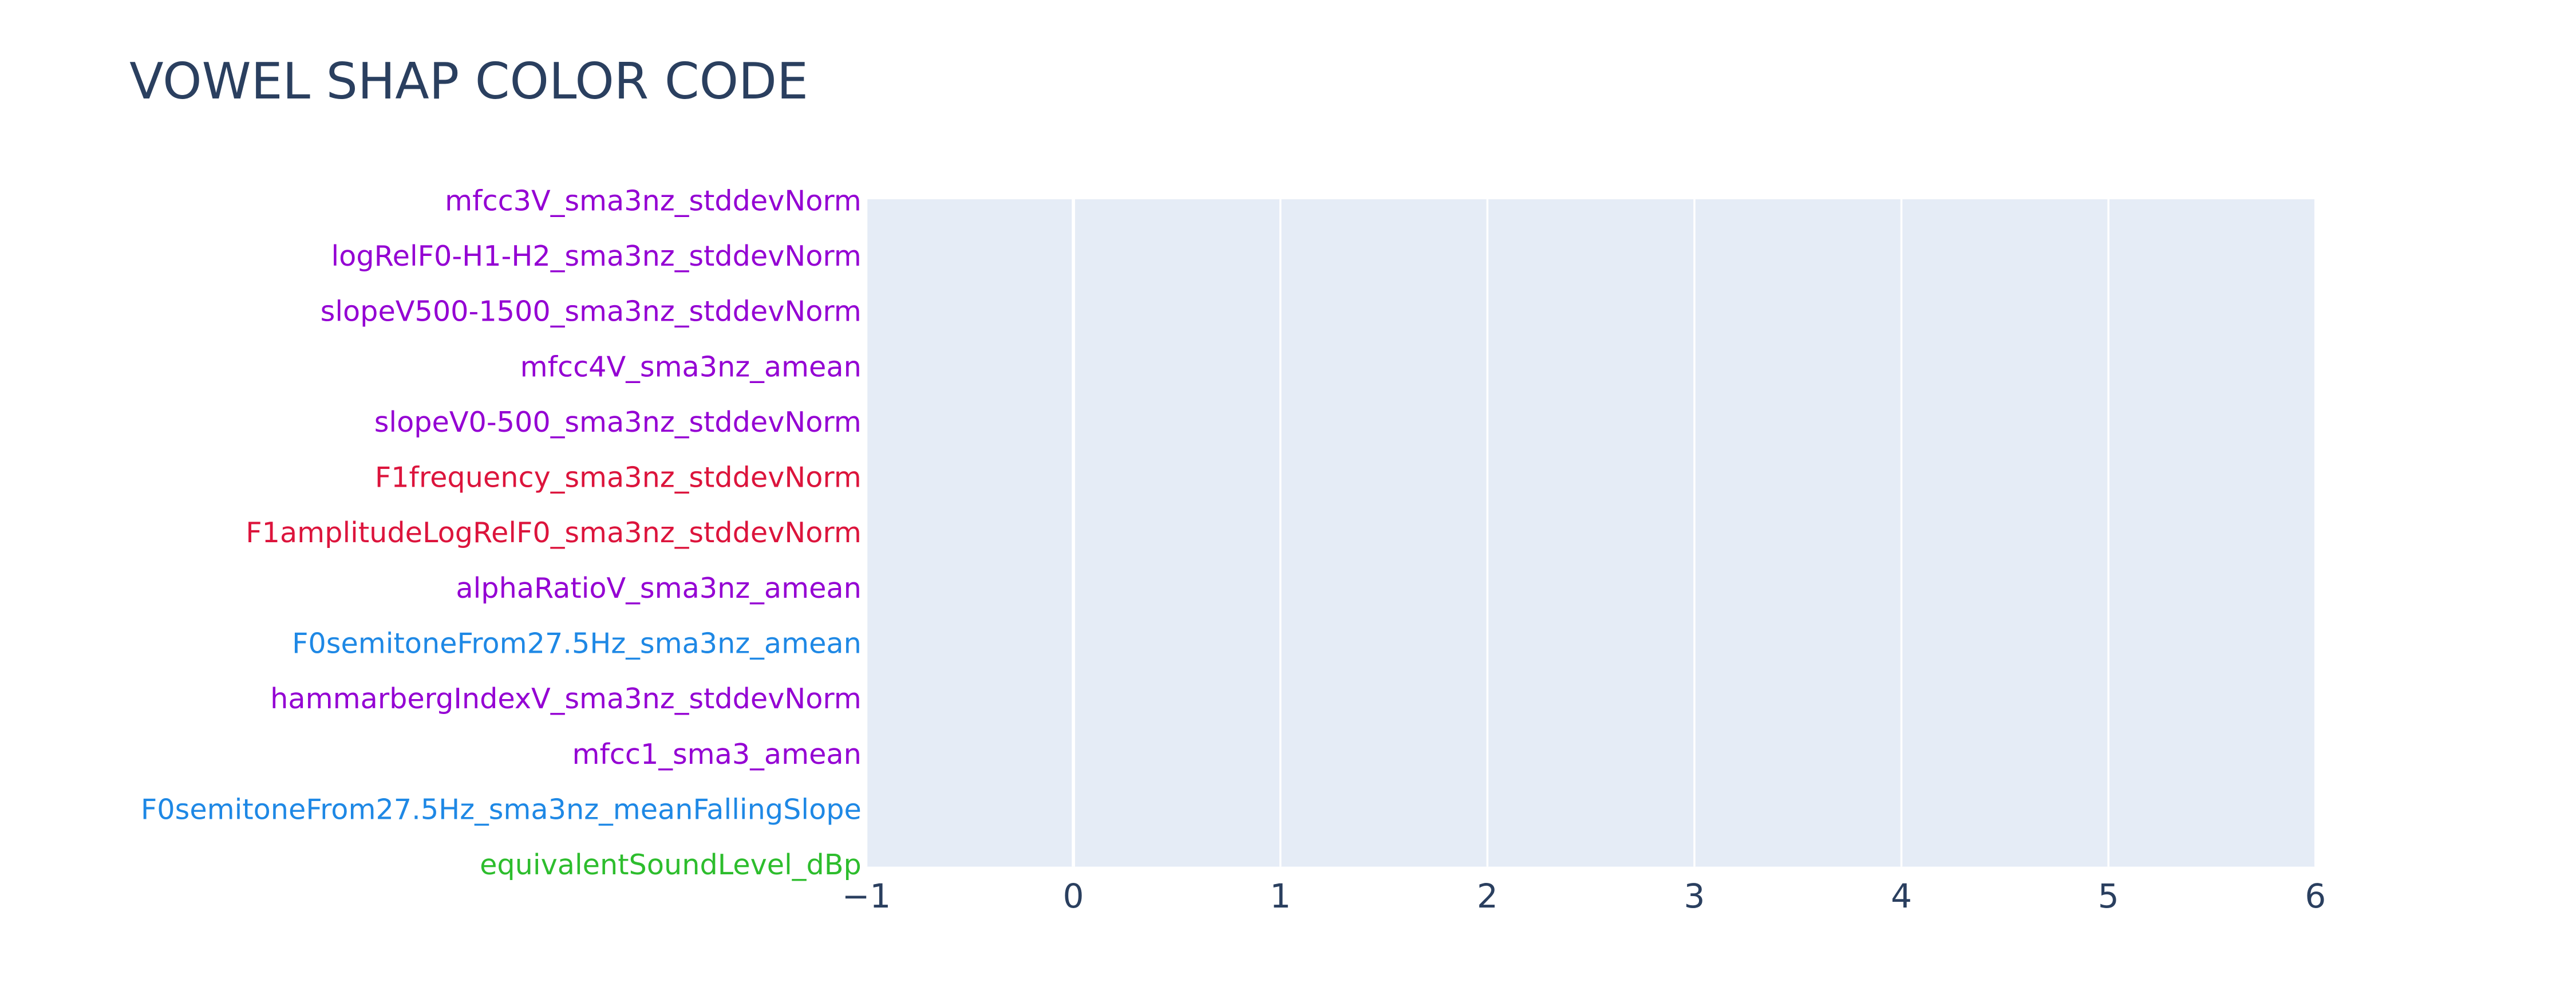 The image size is (2576, 1002). What do you see at coordinates (1694, 896) in the screenshot?
I see `x-tick-label: 3` at bounding box center [1694, 896].